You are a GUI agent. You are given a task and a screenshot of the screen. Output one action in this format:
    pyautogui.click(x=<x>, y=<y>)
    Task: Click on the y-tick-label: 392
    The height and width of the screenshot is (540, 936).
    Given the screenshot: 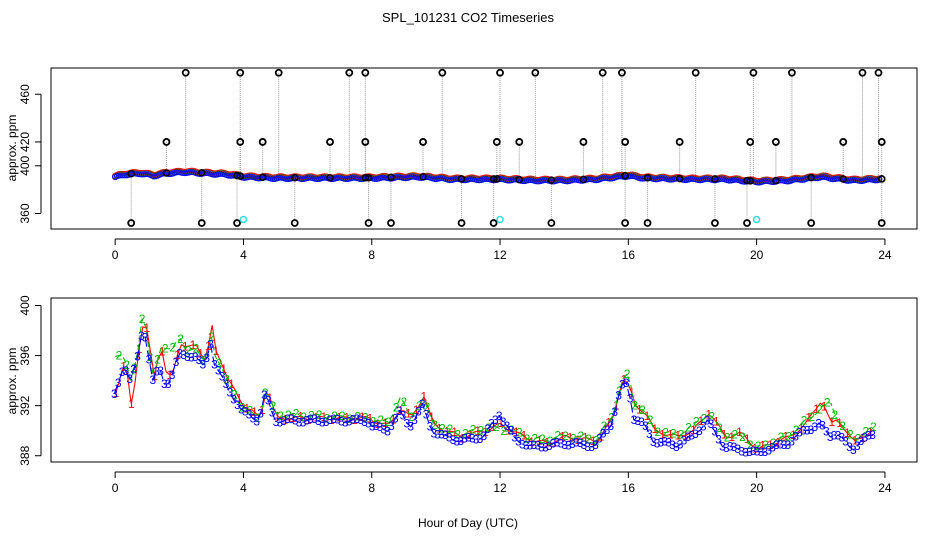 What is the action you would take?
    pyautogui.click(x=25, y=405)
    